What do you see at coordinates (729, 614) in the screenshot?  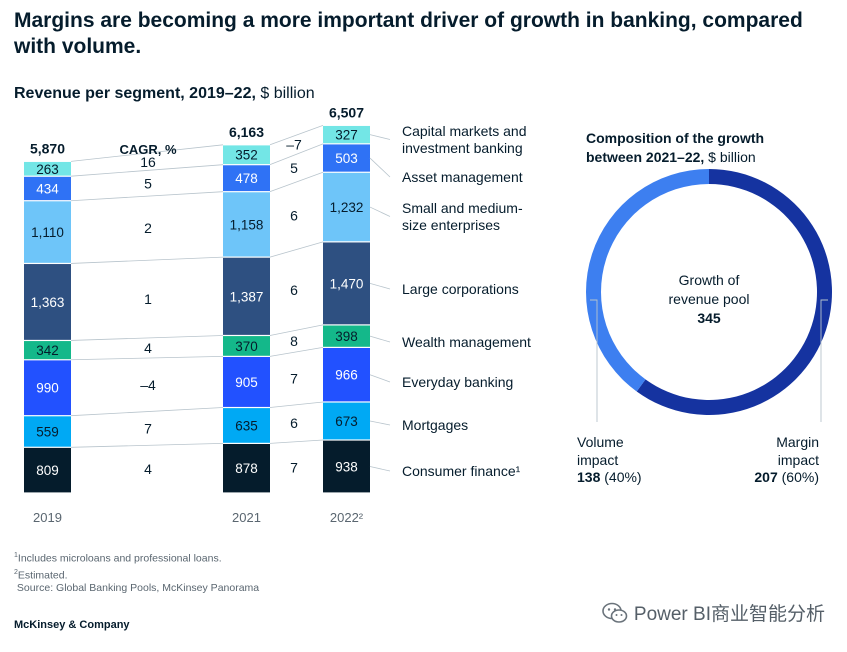 I see `watermark-text: Power BI商业智能分析` at bounding box center [729, 614].